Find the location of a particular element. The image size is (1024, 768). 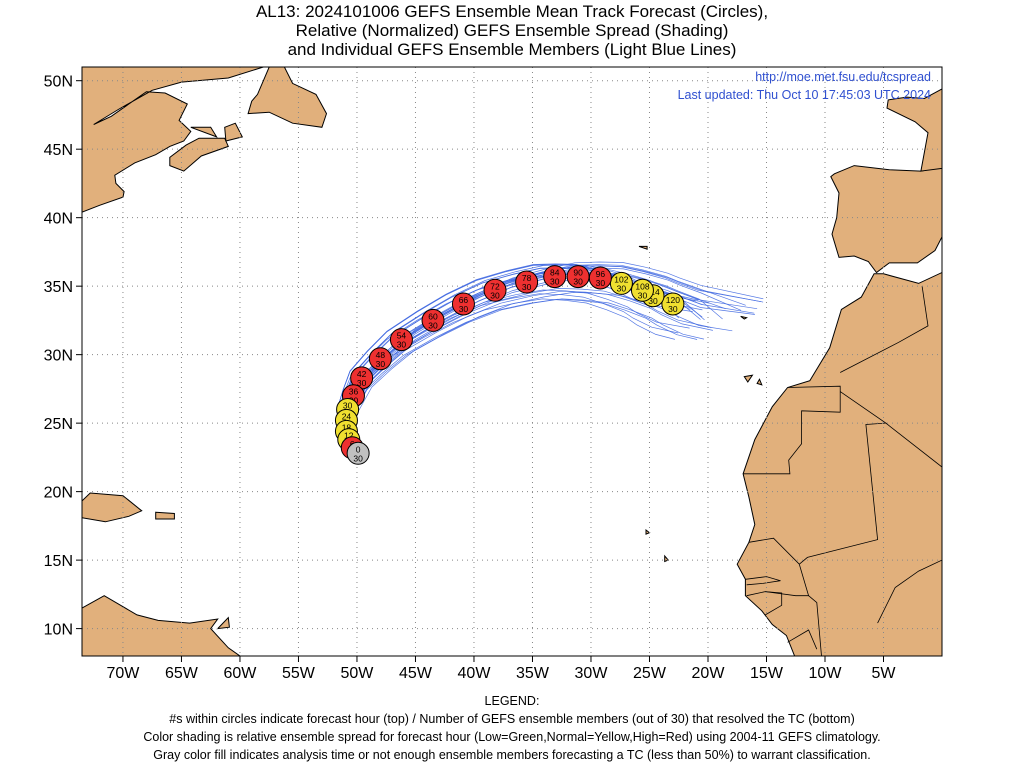

border-western-sahara is located at coordinates (792, 430).